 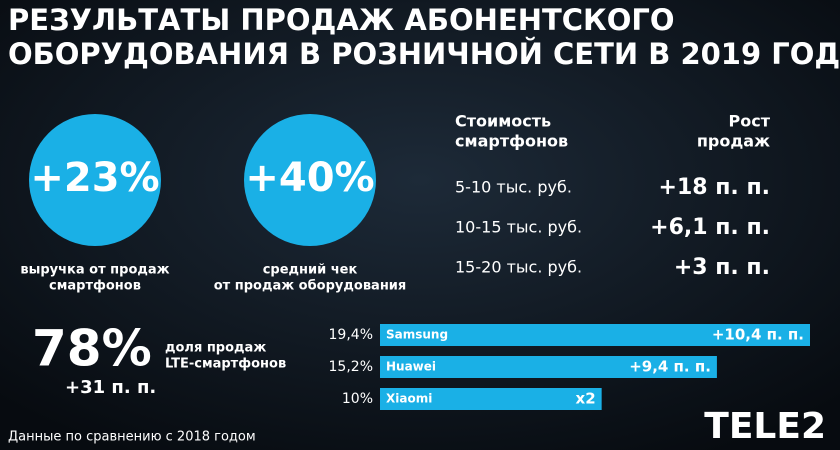 What do you see at coordinates (513, 187) in the screenshot?
I see `price-range: 5-10 тыс. руб.` at bounding box center [513, 187].